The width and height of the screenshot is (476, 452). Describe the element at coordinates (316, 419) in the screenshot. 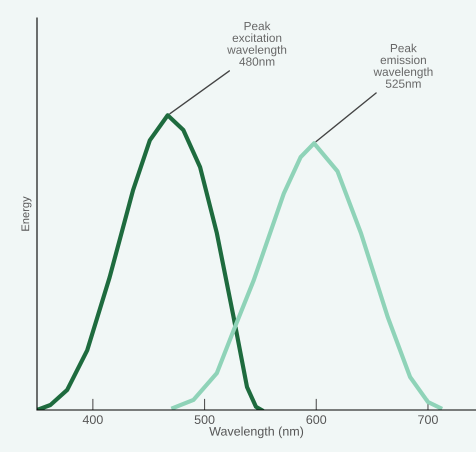

I see `x-tick-label: 600` at that location.